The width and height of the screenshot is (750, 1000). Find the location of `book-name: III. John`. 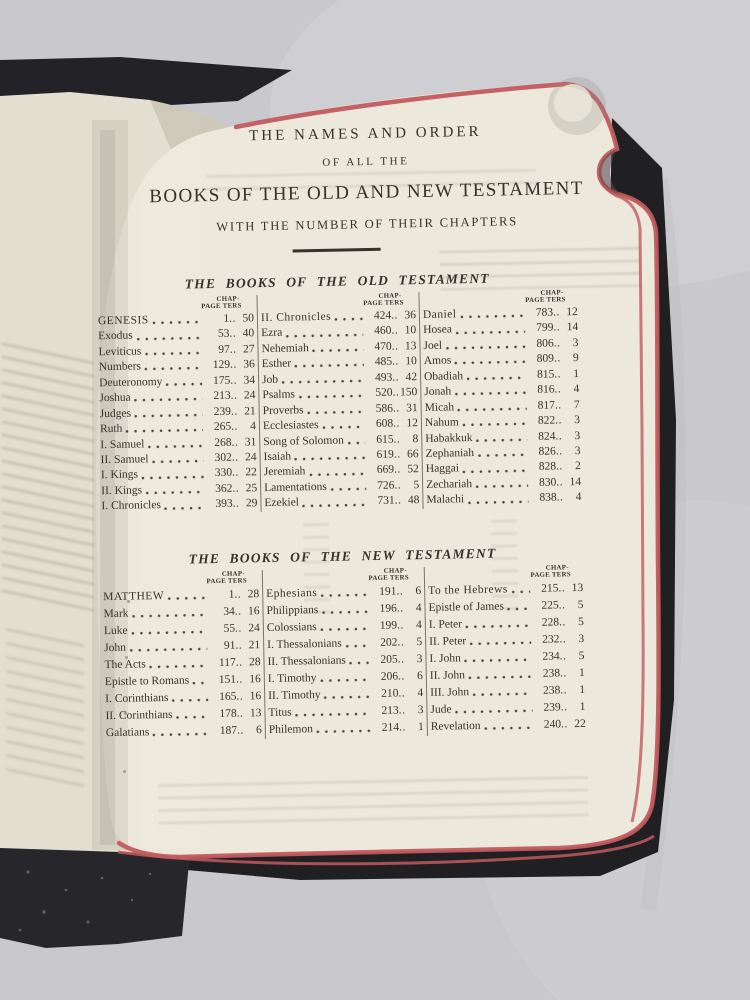

book-name: III. John is located at coordinates (450, 693).